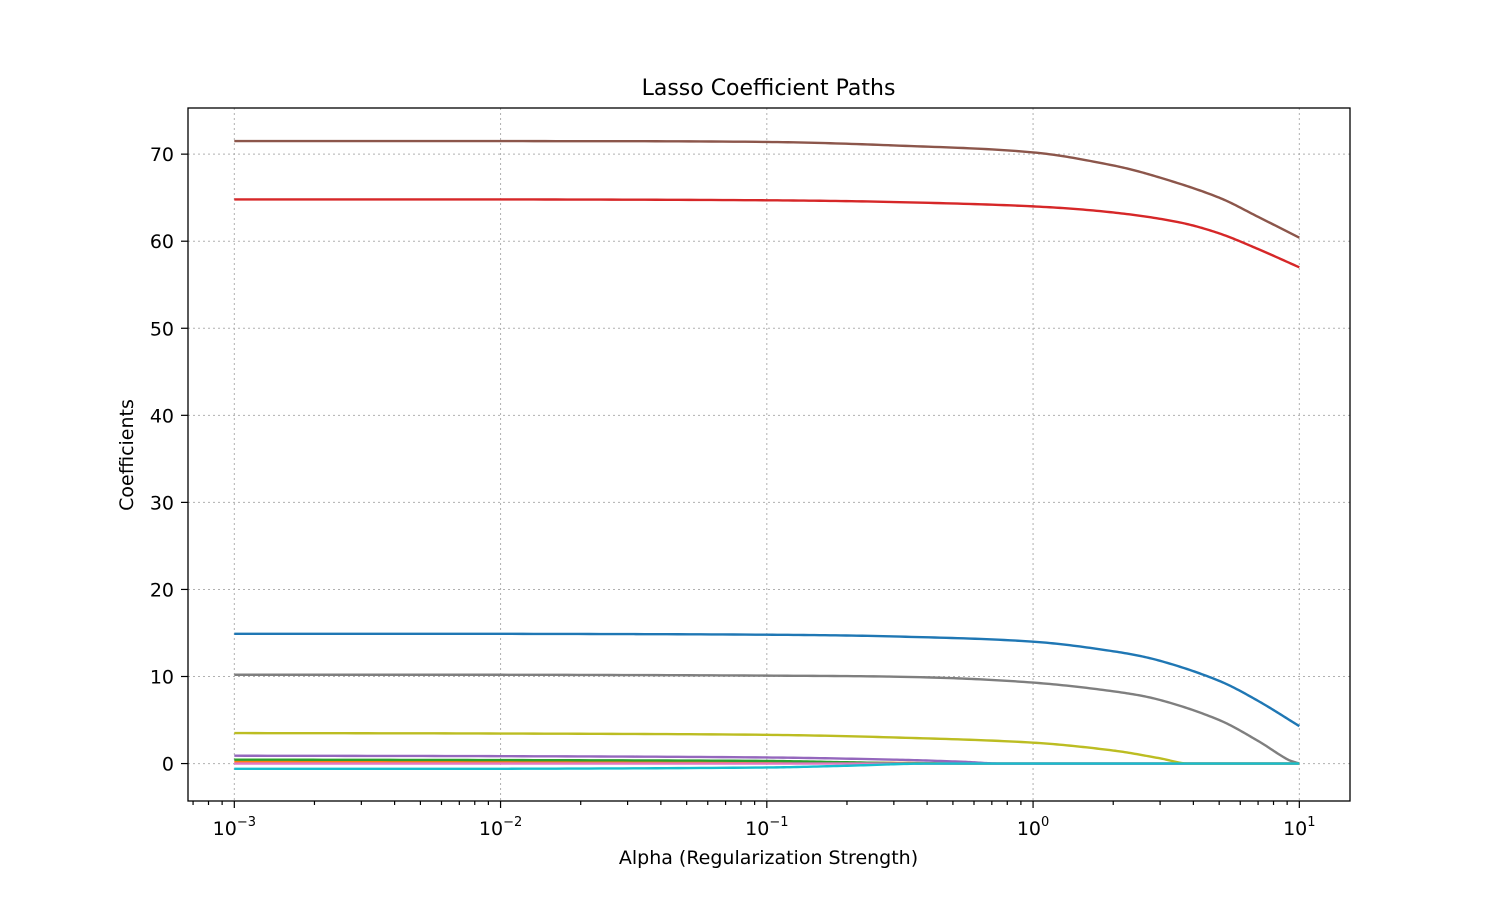 The width and height of the screenshot is (1500, 900). What do you see at coordinates (162, 678) in the screenshot?
I see `y-tick-label: 10` at bounding box center [162, 678].